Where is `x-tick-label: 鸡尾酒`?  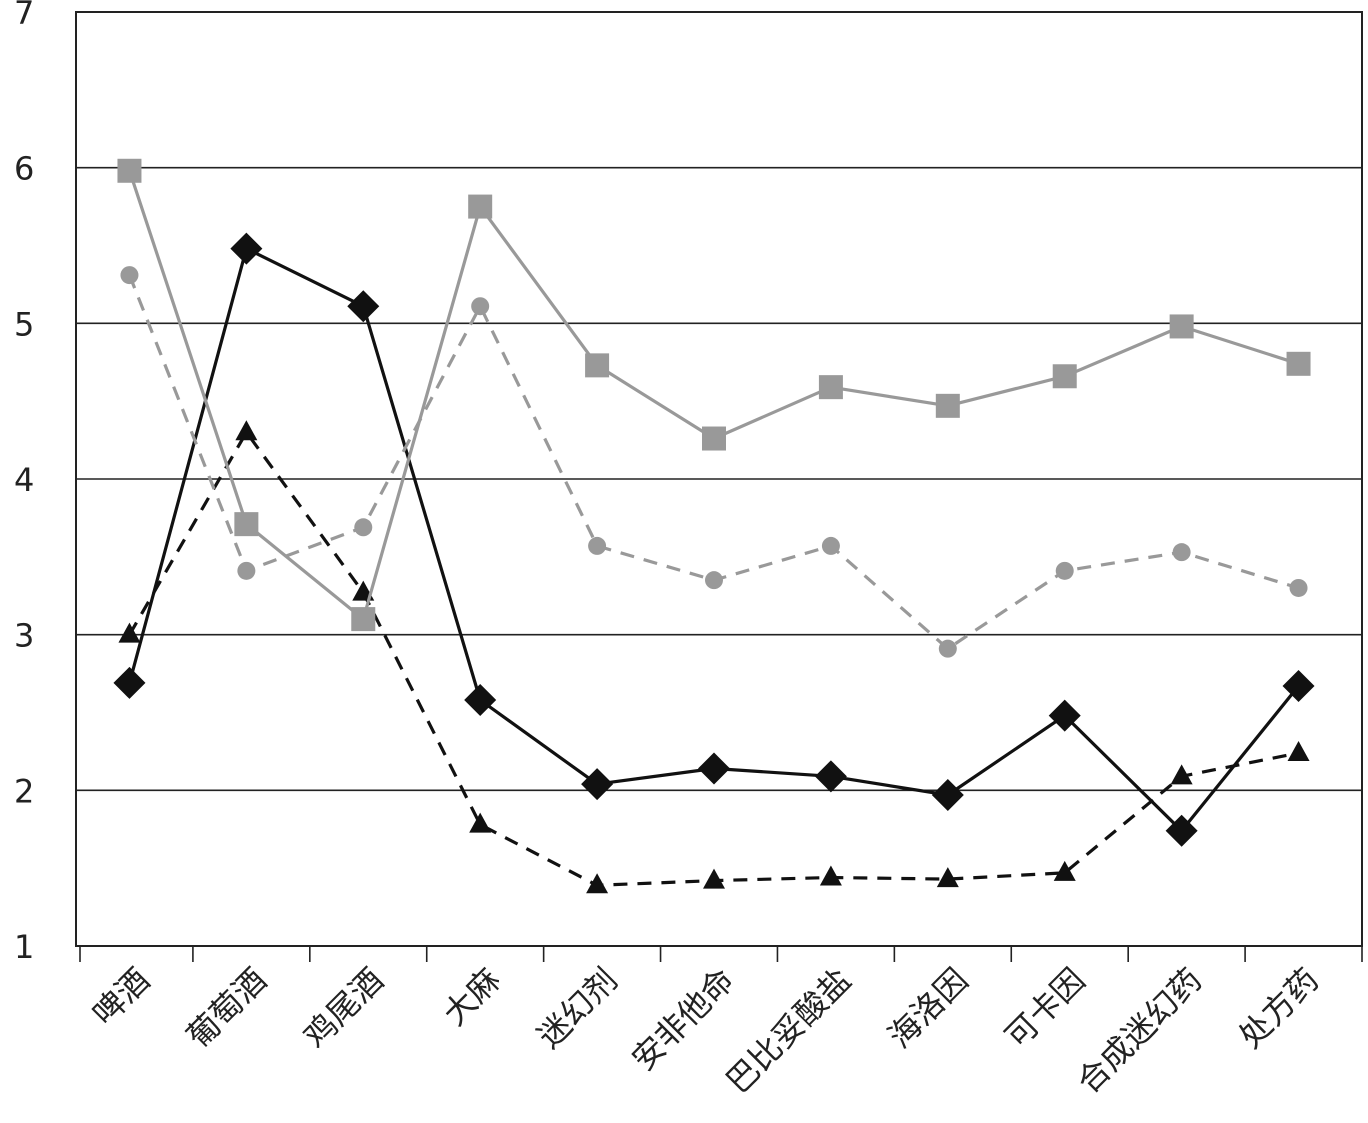 x-tick-label: 鸡尾酒 is located at coordinates (343, 1008).